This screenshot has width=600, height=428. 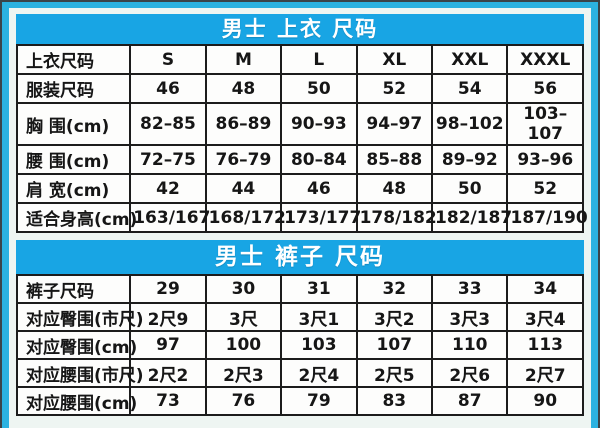 I want to click on size-cell: L, so click(x=319, y=59).